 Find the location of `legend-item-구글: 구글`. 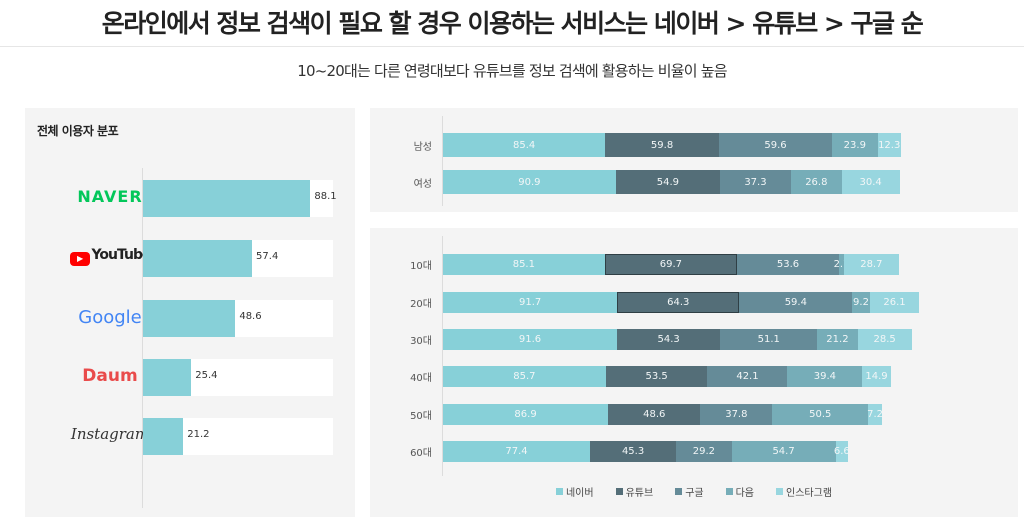

legend-item-구글: 구글 is located at coordinates (689, 491).